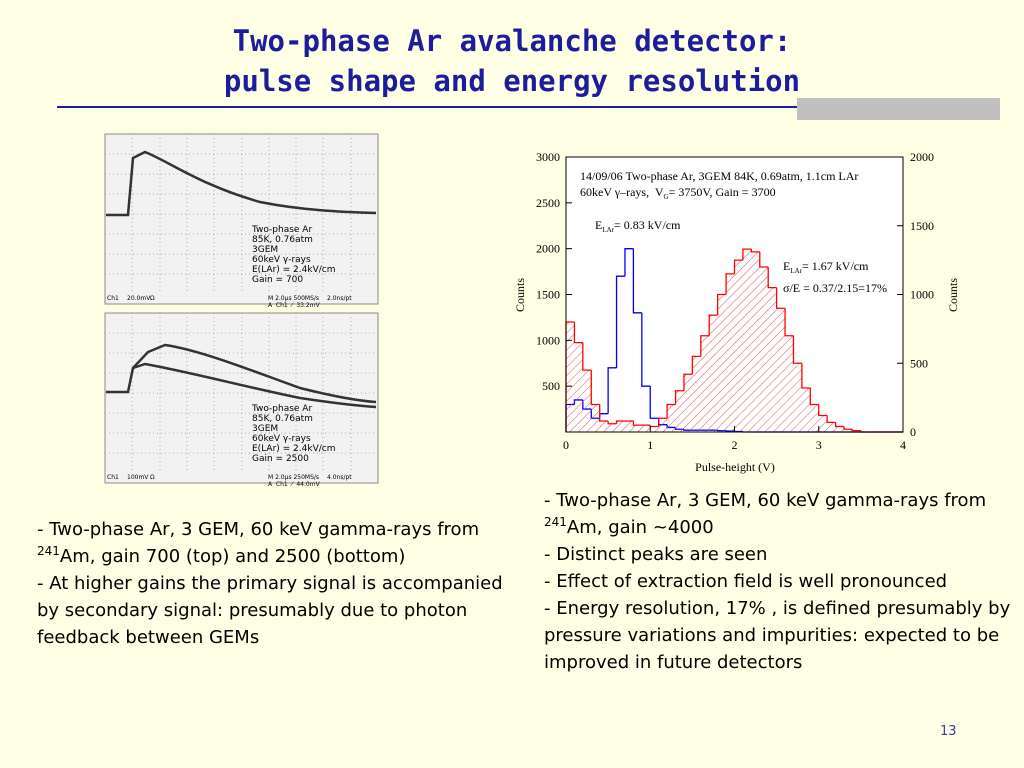  Describe the element at coordinates (282, 240) in the screenshot. I see `scope-label: 85K, 0.76atm` at that location.